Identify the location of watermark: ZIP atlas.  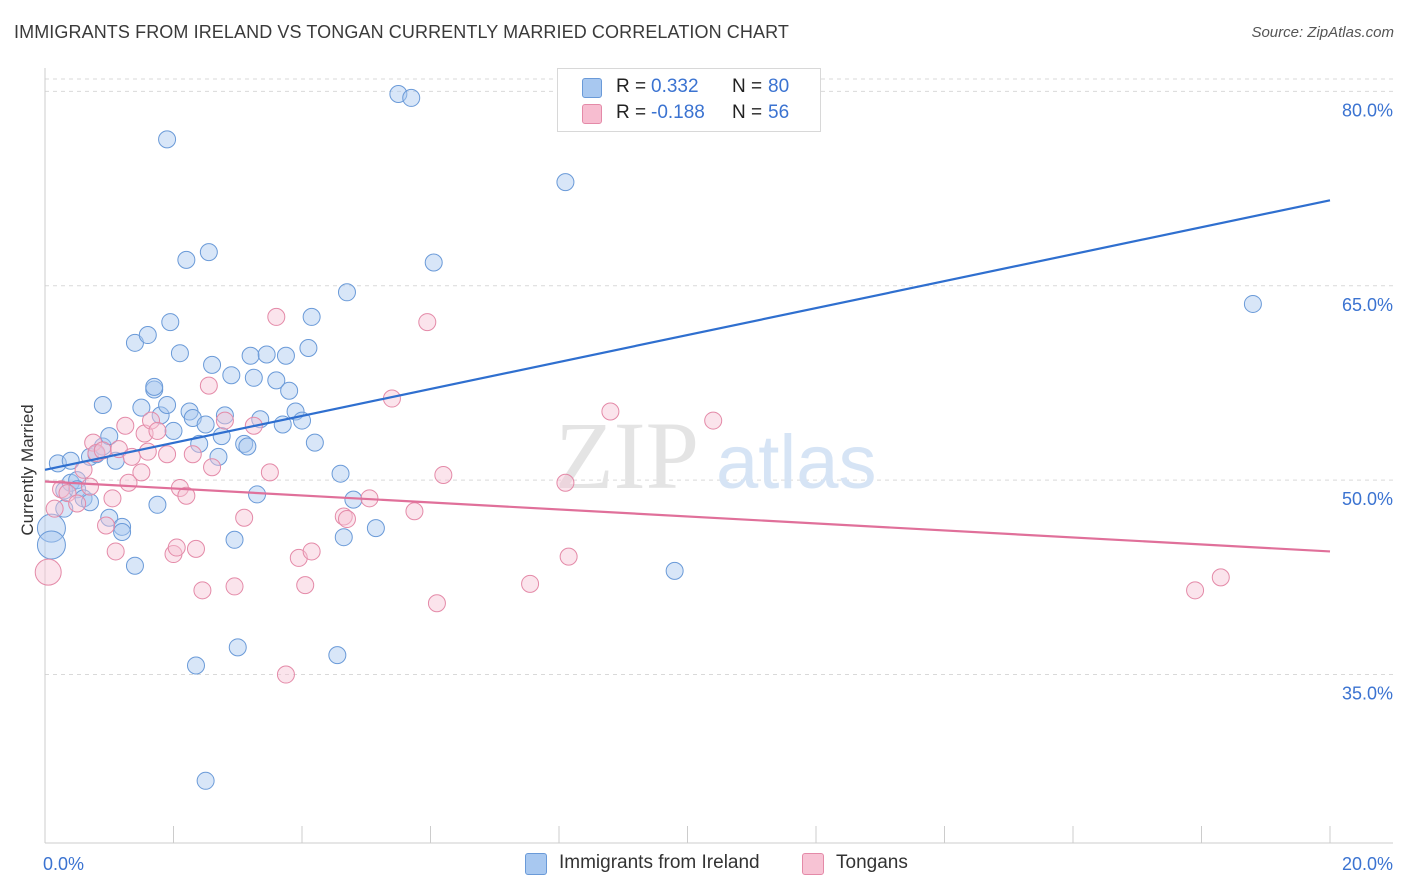
(716, 455).